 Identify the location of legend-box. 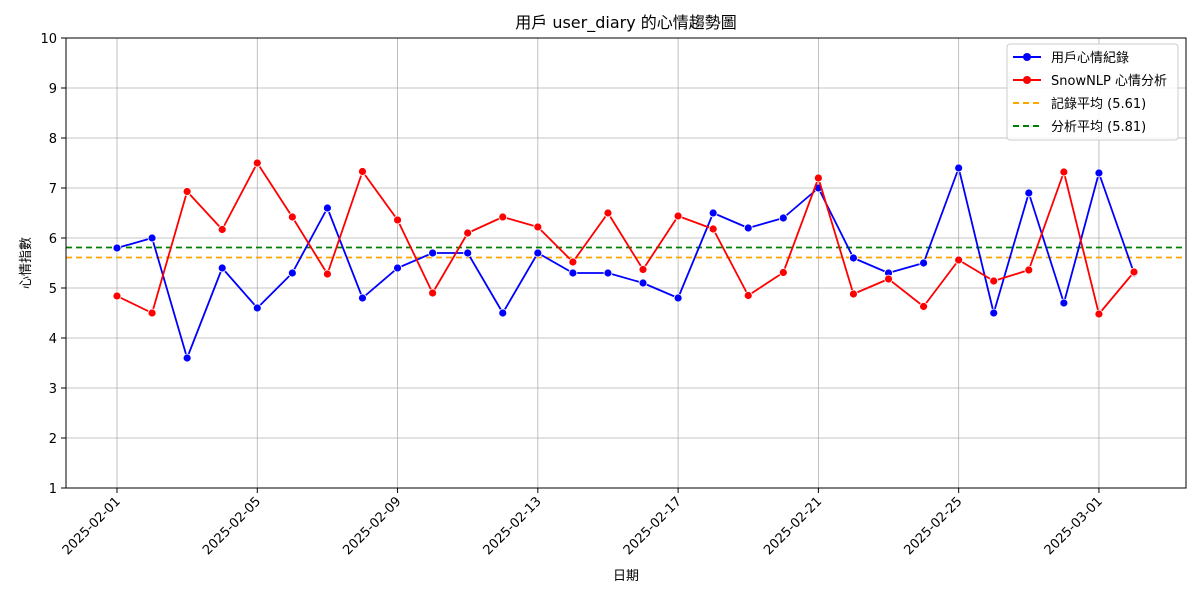
(1092, 92).